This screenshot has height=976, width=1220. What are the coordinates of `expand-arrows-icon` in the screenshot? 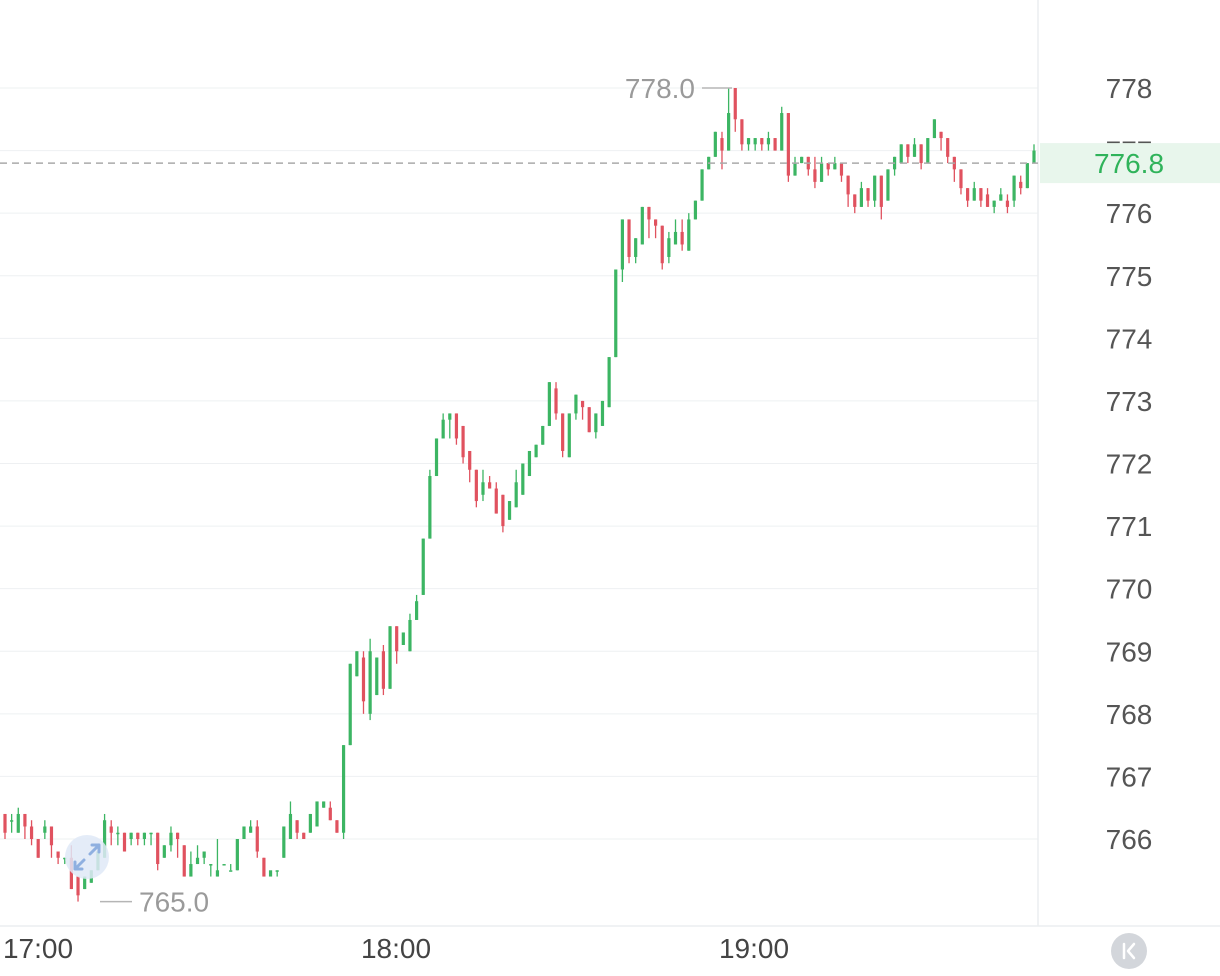 It's located at (87, 857).